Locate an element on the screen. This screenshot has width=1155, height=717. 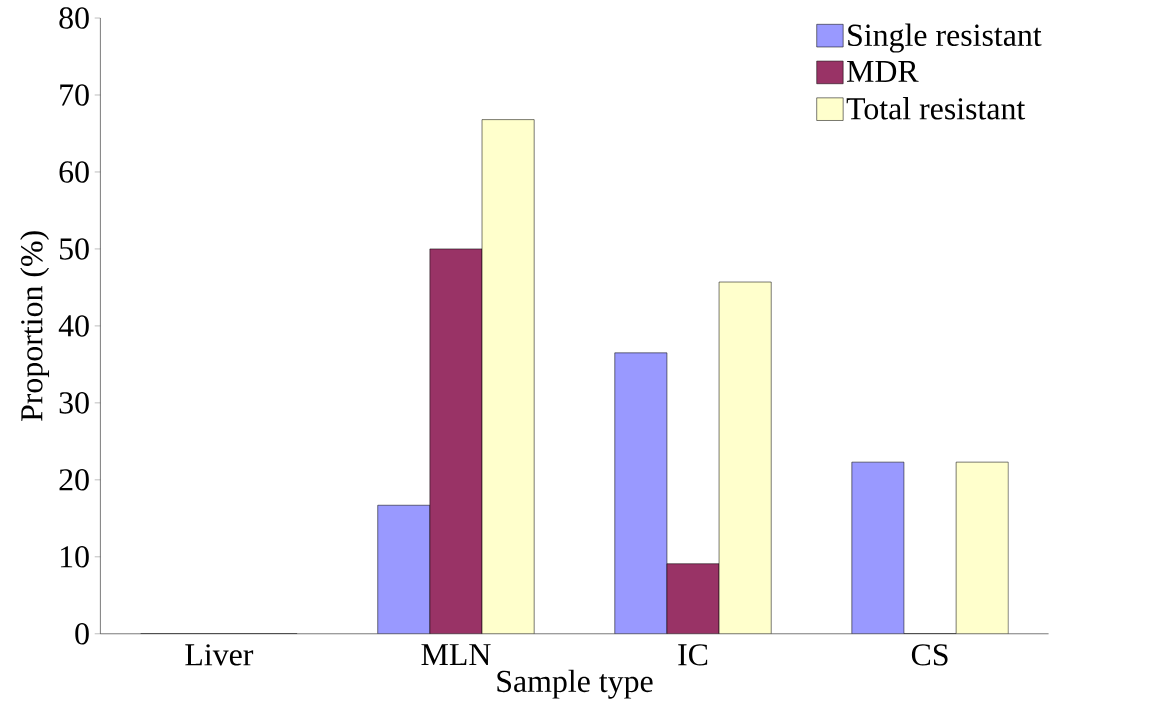
y-tick-label: 0 is located at coordinates (82, 633).